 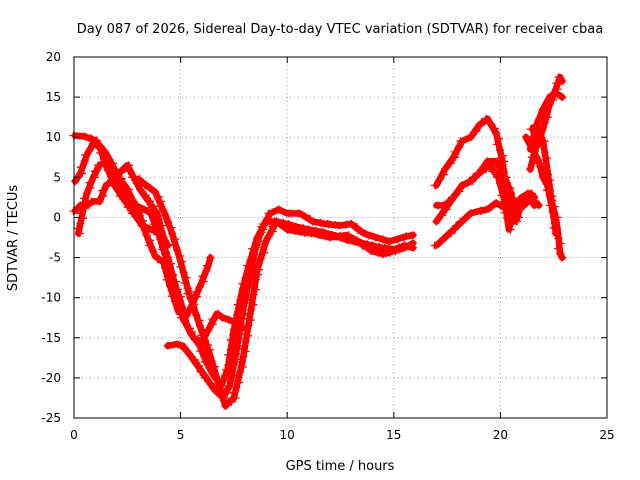 I want to click on series-line, so click(x=482, y=219).